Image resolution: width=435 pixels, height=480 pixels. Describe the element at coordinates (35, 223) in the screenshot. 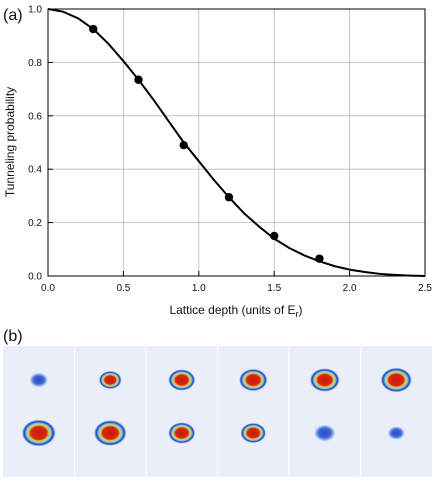

I see `y-tick-label: 0.2` at that location.